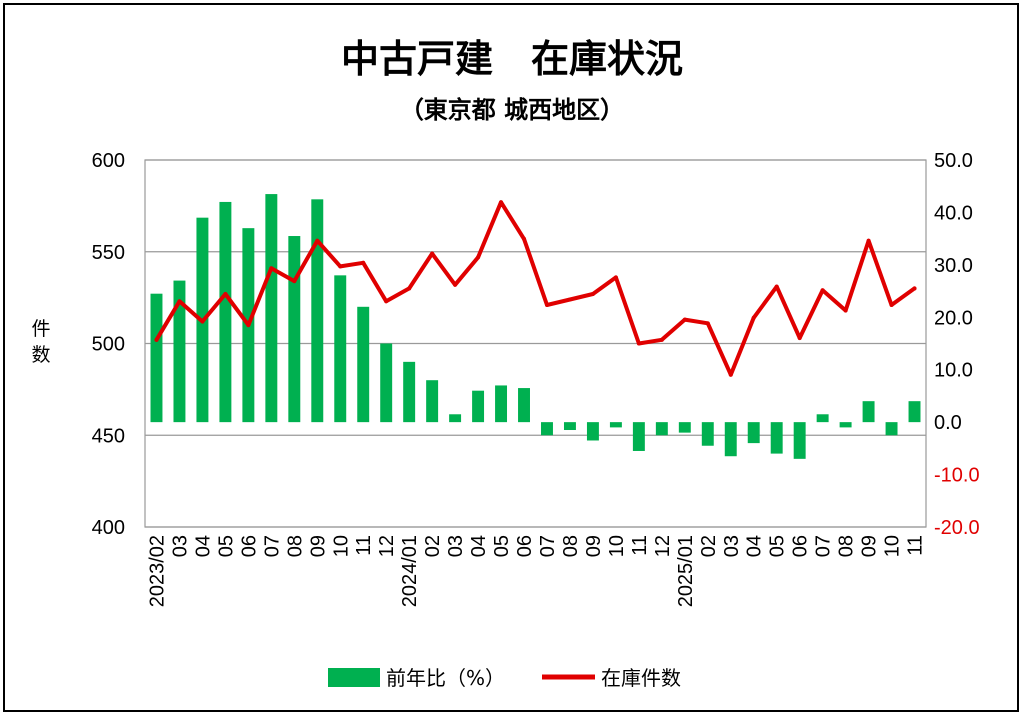  I want to click on x-tick-label: 2023/02, so click(157, 571).